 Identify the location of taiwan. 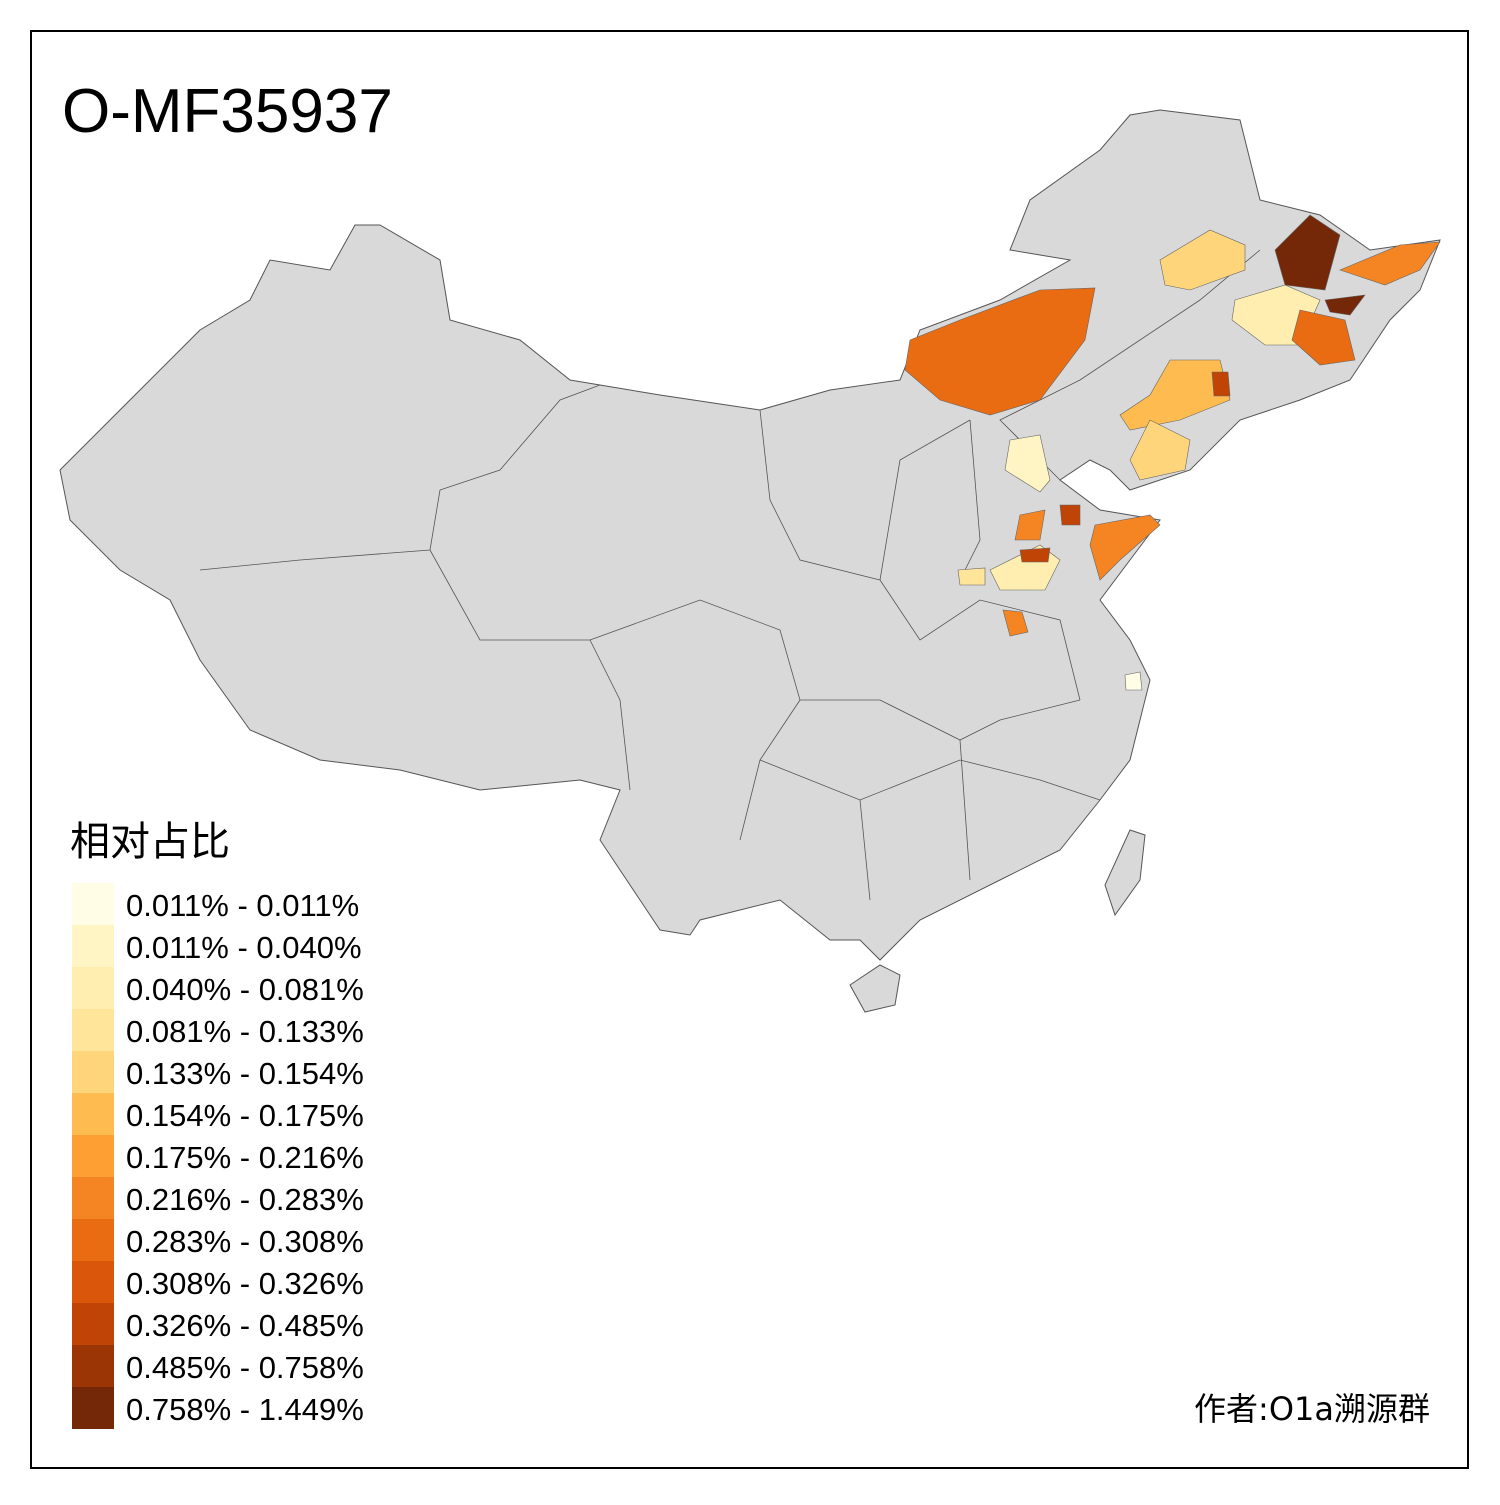
(1125, 873).